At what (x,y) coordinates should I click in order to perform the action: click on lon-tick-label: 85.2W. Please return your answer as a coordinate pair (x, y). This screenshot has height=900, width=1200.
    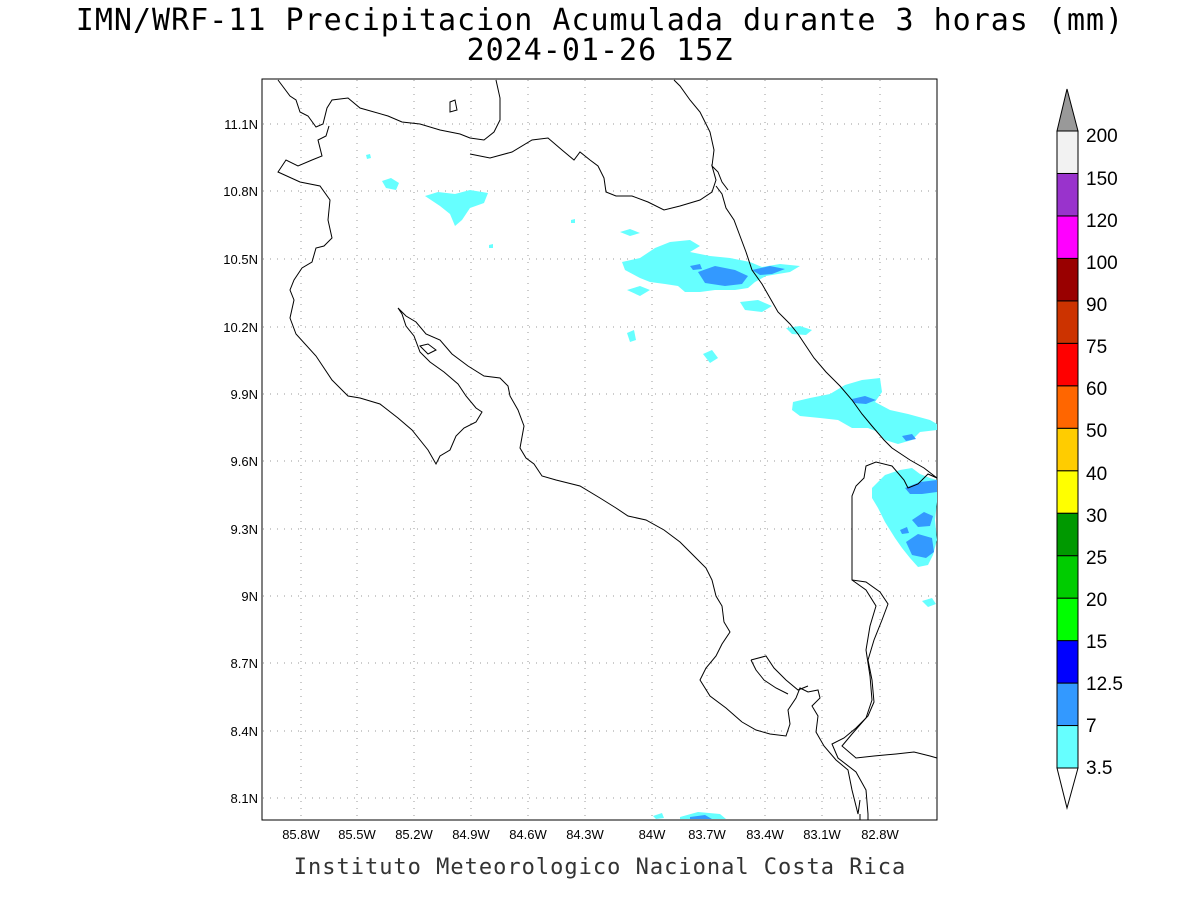
    Looking at the image, I should click on (414, 834).